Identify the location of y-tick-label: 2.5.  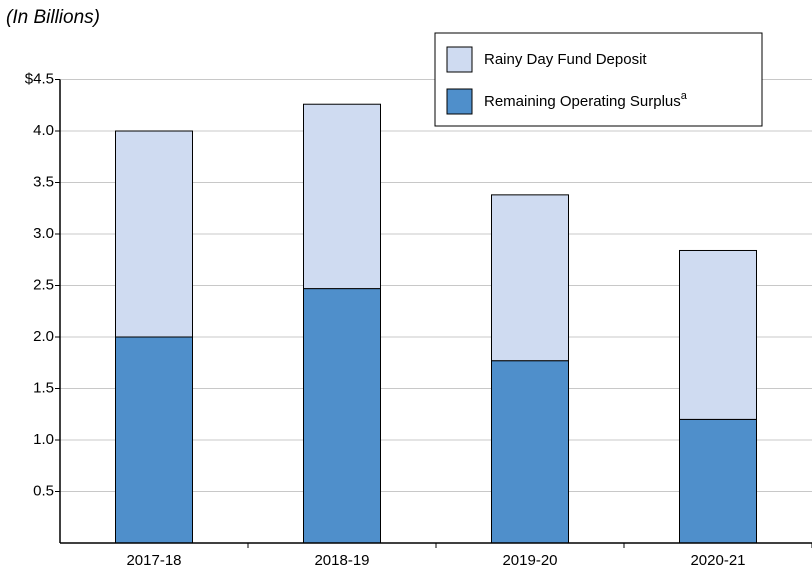
(43, 284).